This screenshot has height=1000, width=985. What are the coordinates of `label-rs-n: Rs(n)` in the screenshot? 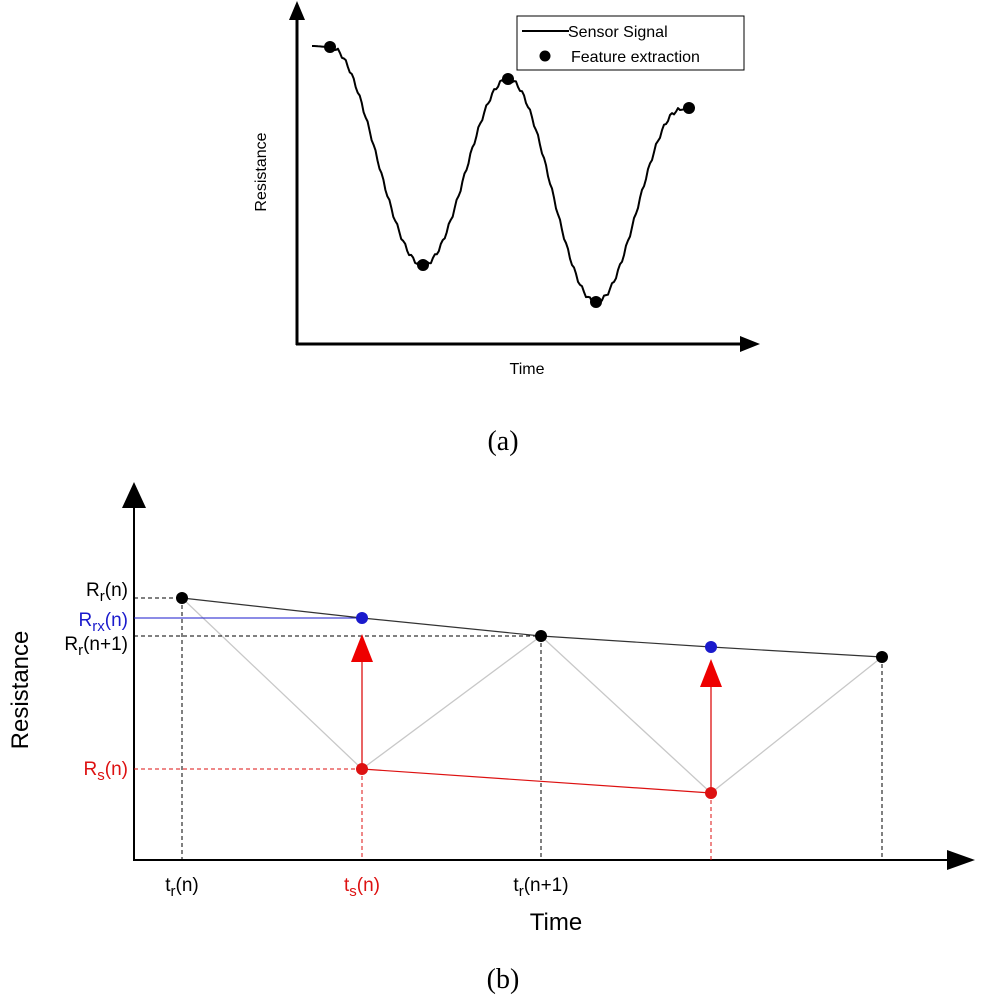 It's located at (106, 771).